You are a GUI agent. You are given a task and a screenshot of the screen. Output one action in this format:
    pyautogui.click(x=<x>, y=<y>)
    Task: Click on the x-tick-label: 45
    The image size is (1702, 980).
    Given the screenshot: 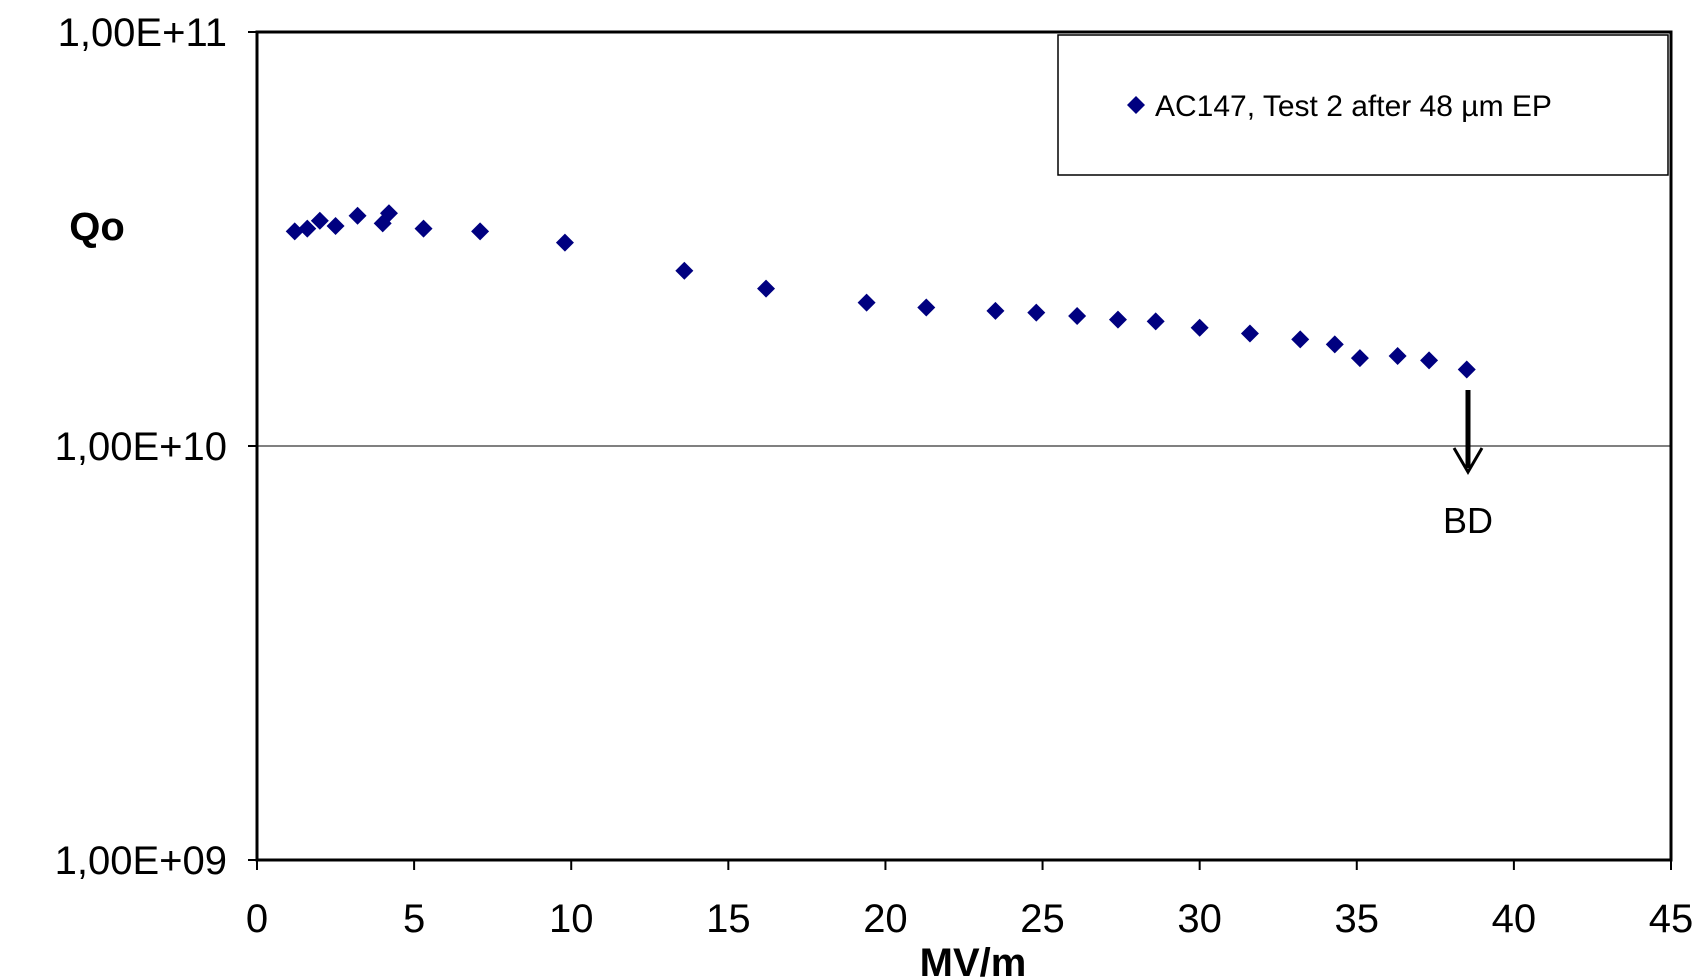 What is the action you would take?
    pyautogui.click(x=1671, y=919)
    